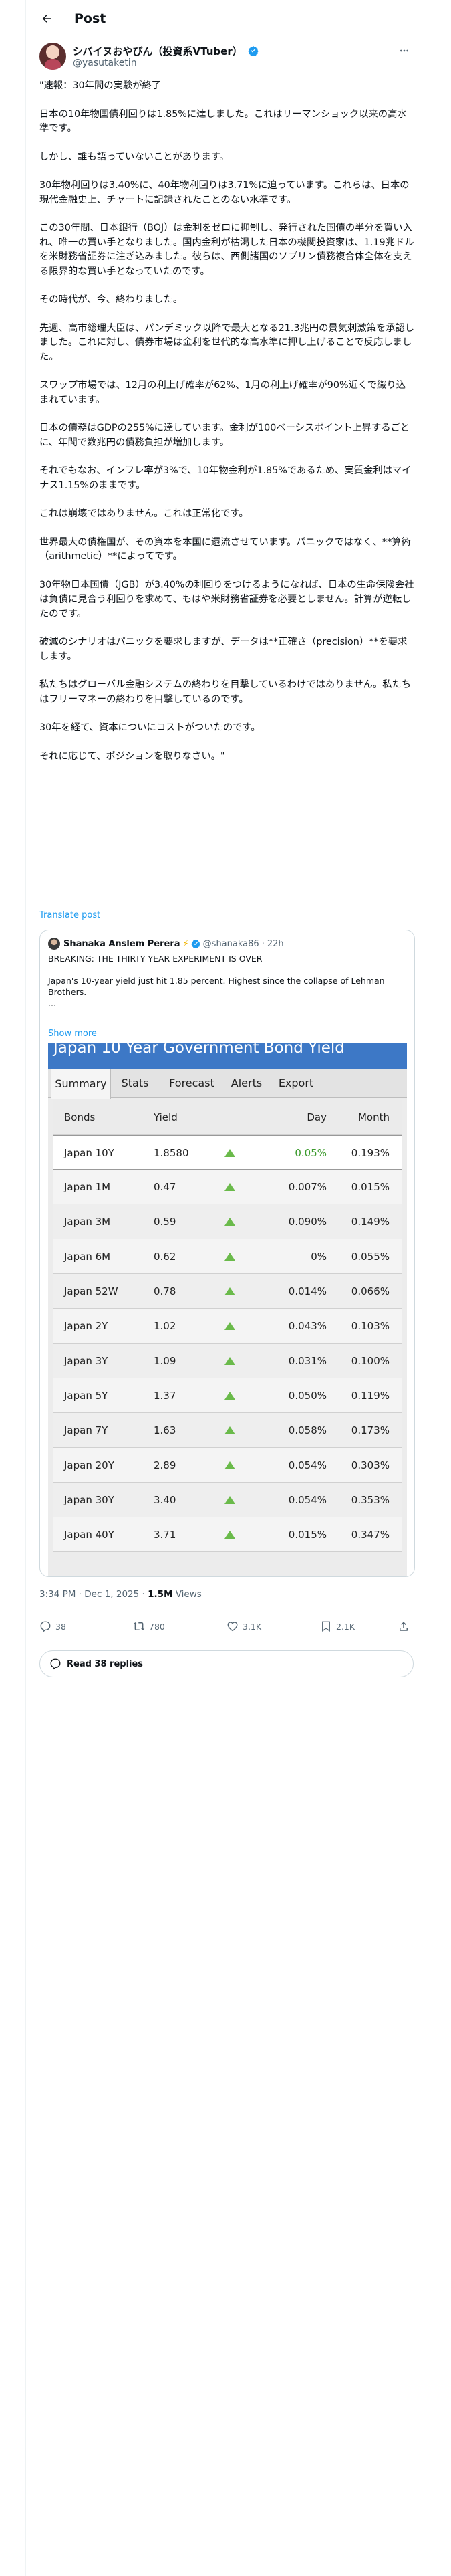  Describe the element at coordinates (86, 1361) in the screenshot. I see `bond-name: Japan 3Y` at that location.